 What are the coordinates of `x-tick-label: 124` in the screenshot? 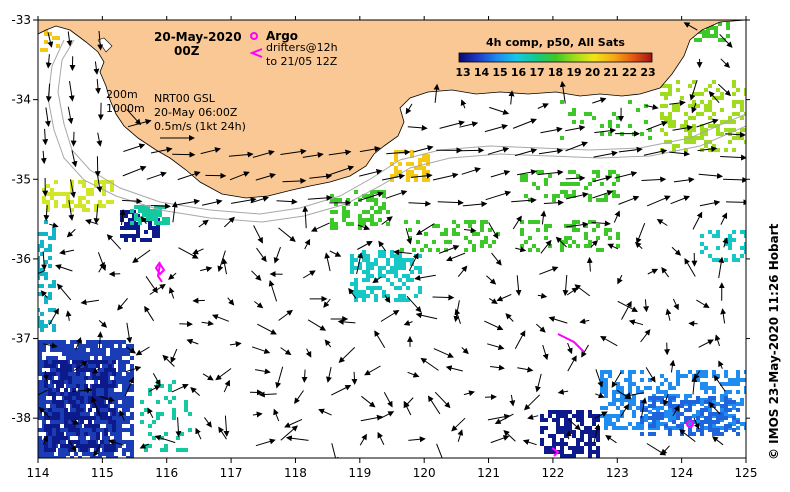 It's located at (681, 473).